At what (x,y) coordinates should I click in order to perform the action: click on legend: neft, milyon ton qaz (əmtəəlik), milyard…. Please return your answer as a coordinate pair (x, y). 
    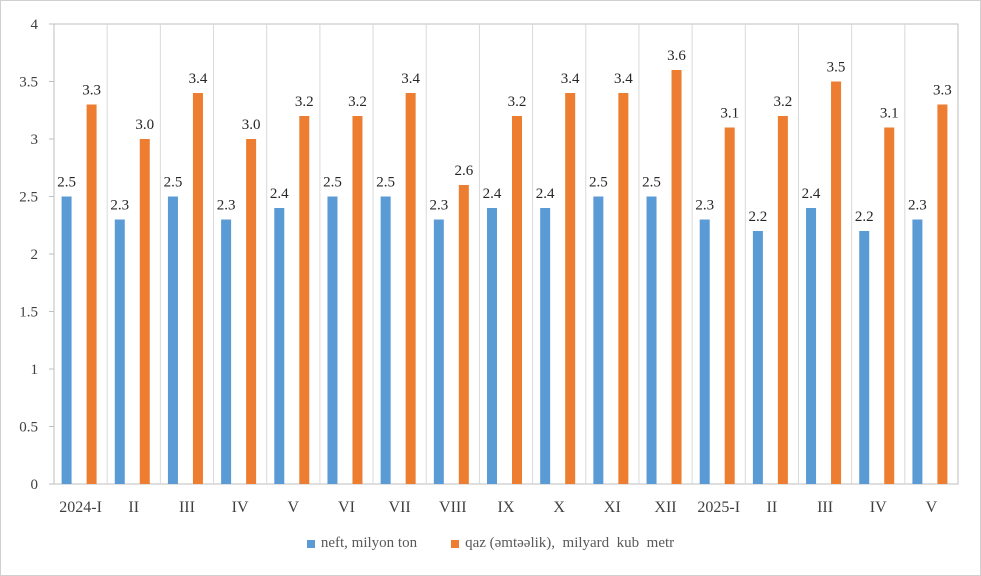
    Looking at the image, I should click on (490, 543).